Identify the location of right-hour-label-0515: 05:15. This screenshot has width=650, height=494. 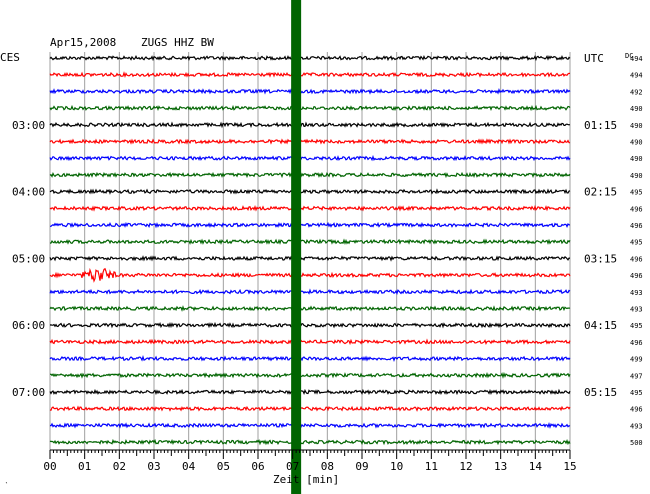
(600, 392).